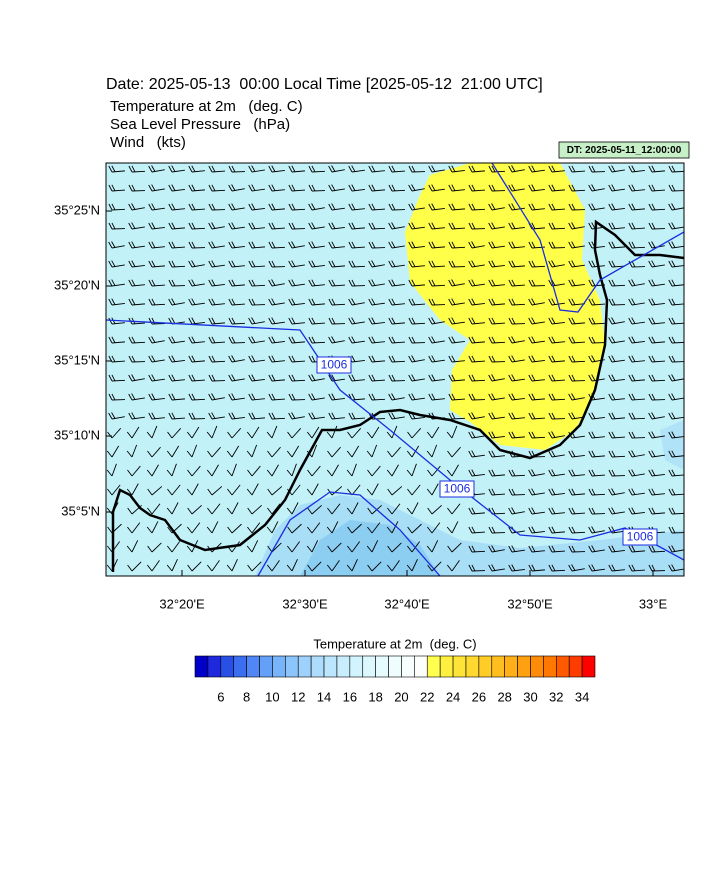 This screenshot has height=869, width=720. I want to click on colorbar-tick-label: 10, so click(272, 696).